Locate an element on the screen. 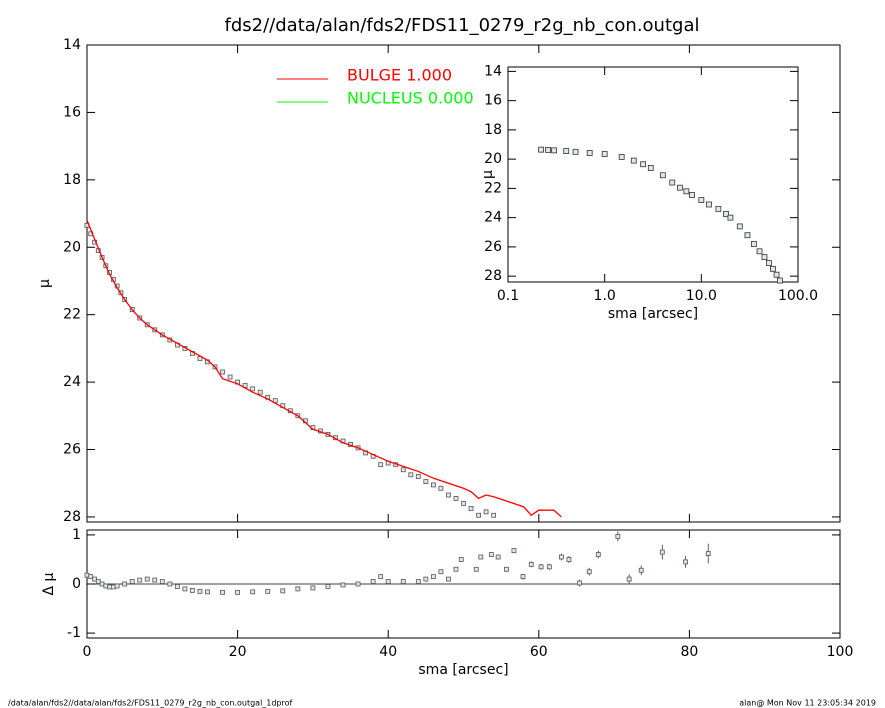 This screenshot has height=708, width=885. y-tick-label: 1 is located at coordinates (76, 535).